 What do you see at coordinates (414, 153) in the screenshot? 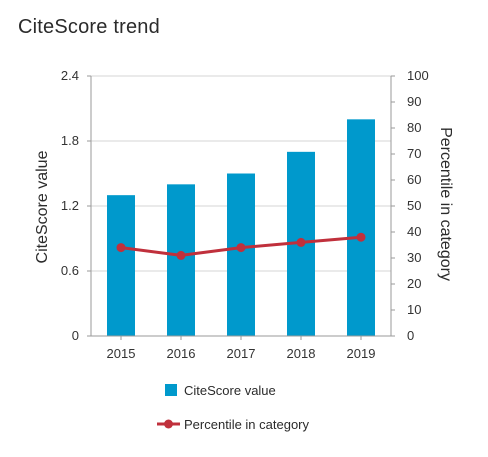
I see `y2-tick-label: 70` at bounding box center [414, 153].